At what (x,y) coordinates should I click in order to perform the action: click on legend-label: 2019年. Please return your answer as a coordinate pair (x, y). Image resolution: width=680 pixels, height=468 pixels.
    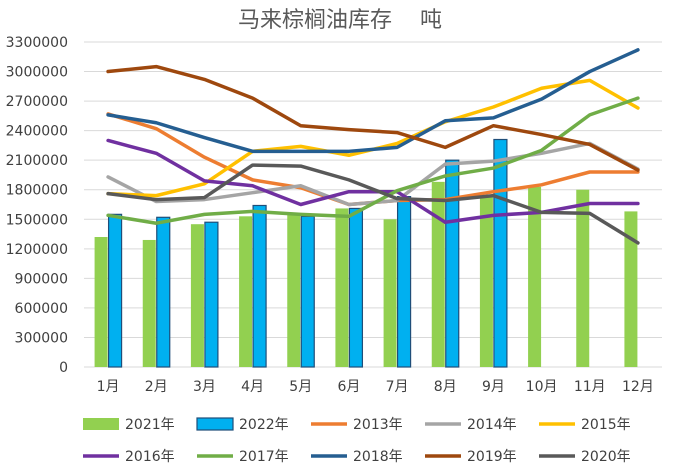
    Looking at the image, I should click on (492, 457).